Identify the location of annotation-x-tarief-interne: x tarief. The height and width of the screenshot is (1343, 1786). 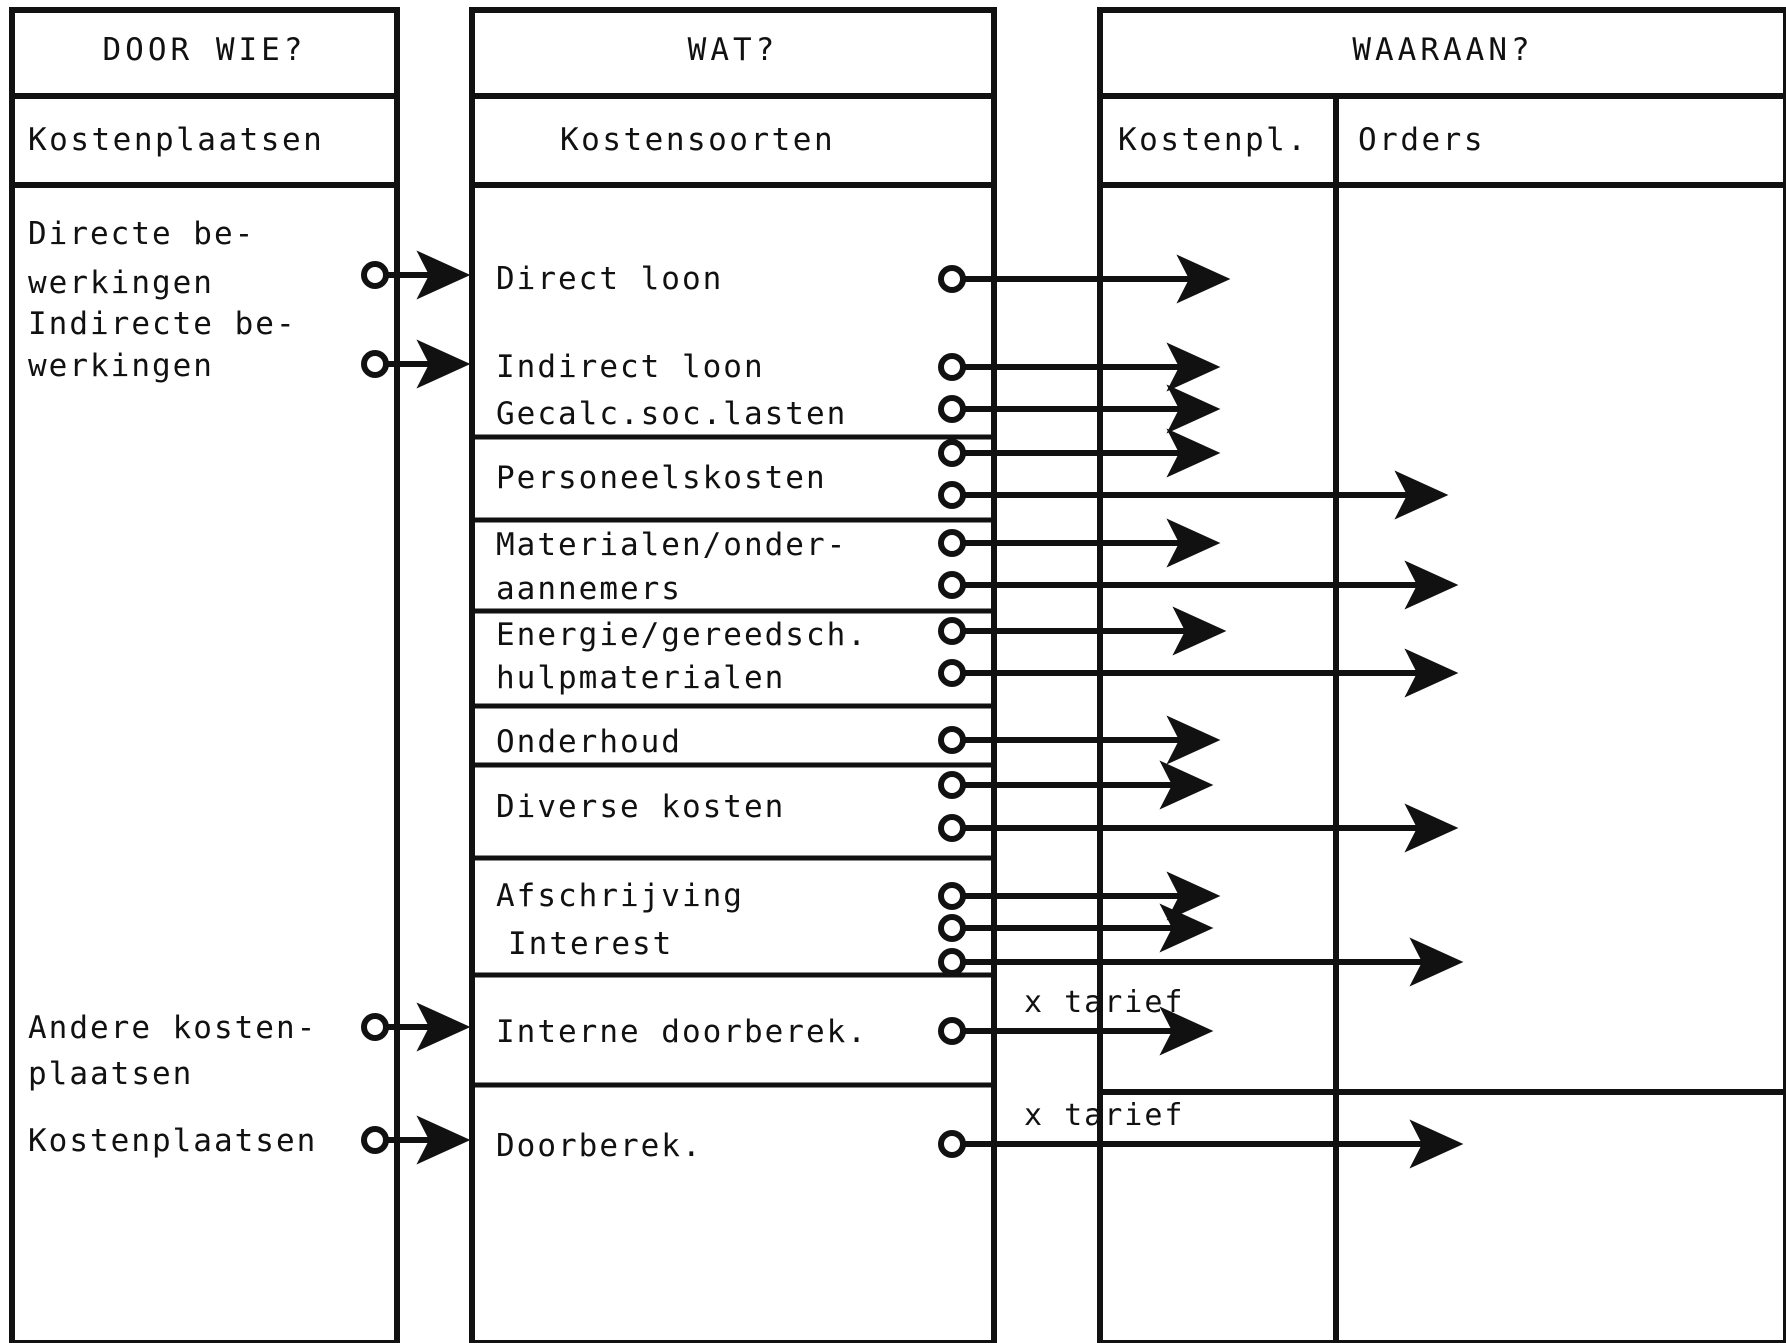
(1104, 1002).